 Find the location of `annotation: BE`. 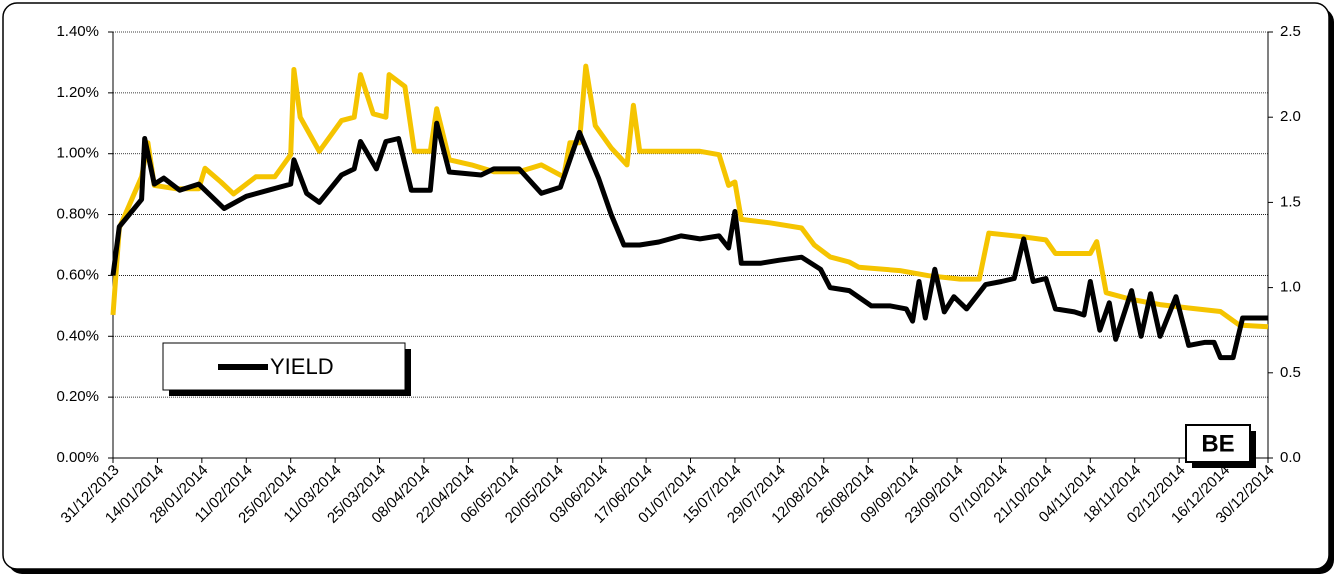

annotation: BE is located at coordinates (1217, 443).